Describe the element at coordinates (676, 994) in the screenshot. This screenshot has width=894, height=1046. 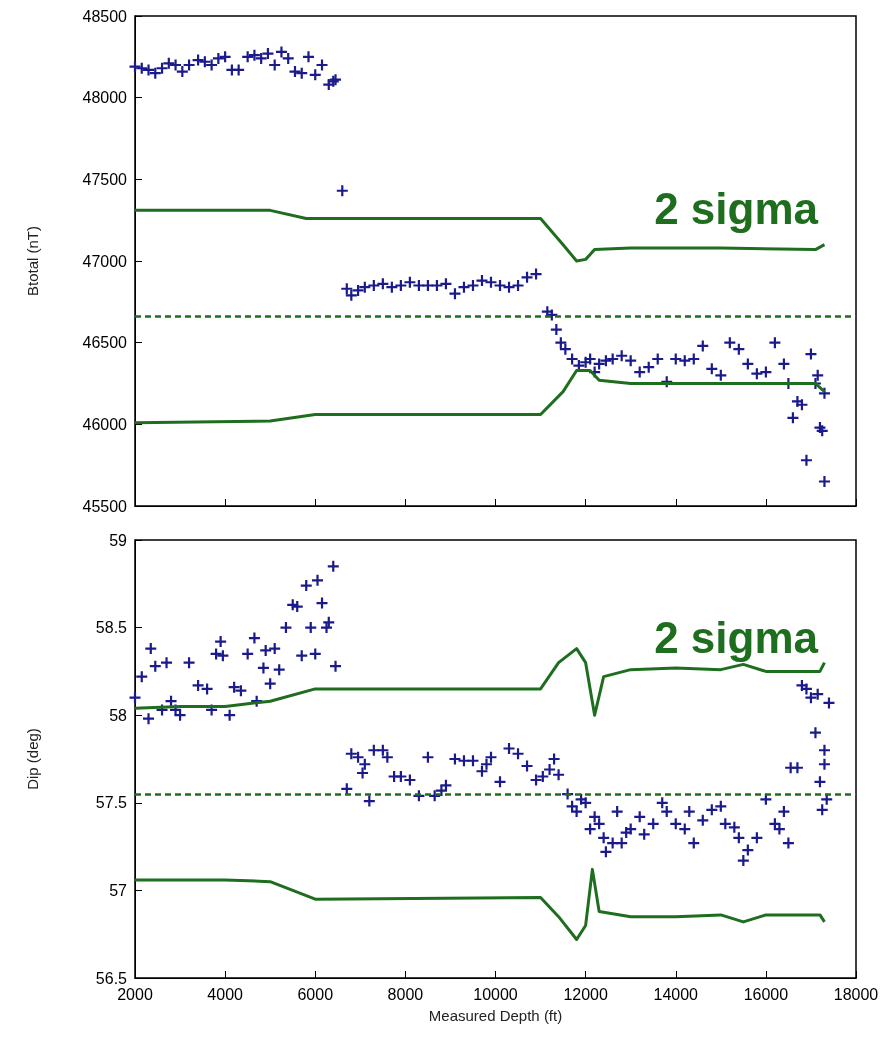
I see `x-tick-label: 14000` at that location.